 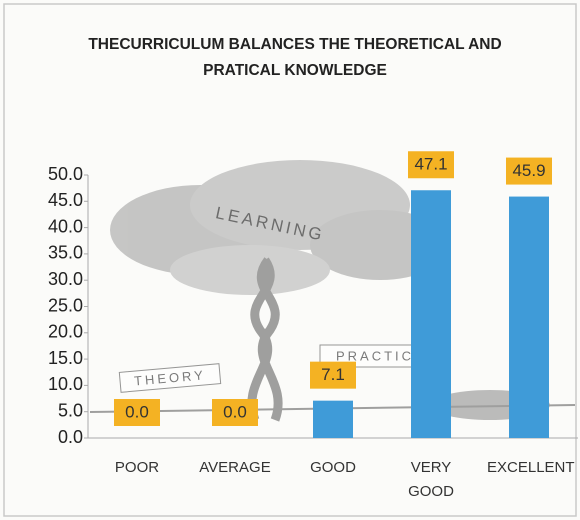 What do you see at coordinates (65, 384) in the screenshot?
I see `y-tick-label: 10.0` at bounding box center [65, 384].